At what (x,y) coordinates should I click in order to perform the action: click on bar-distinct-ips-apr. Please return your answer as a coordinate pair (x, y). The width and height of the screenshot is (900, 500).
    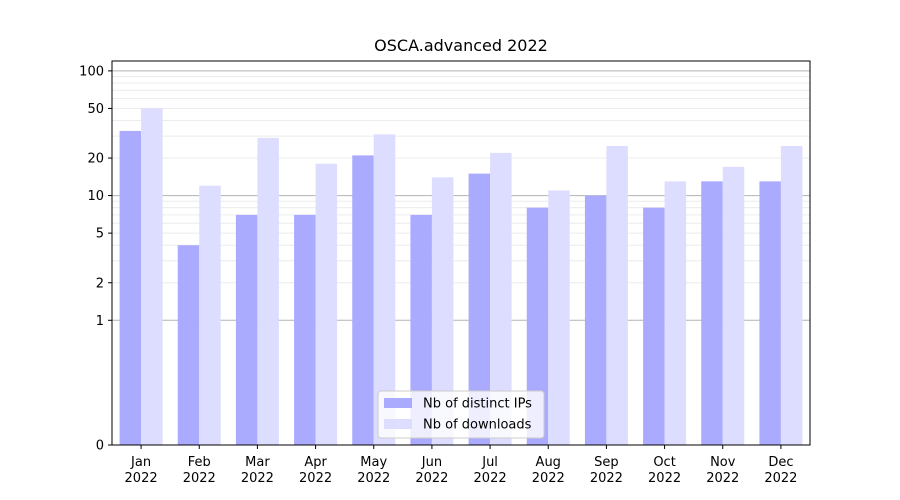
    Looking at the image, I should click on (305, 329).